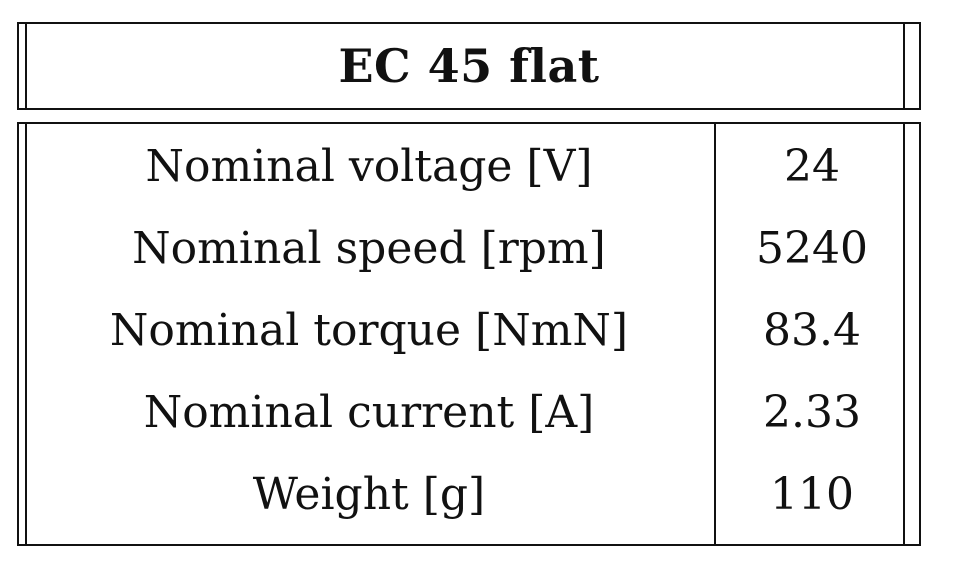 This screenshot has height=572, width=960. What do you see at coordinates (904, 66) in the screenshot?
I see `title-right-border-inner` at bounding box center [904, 66].